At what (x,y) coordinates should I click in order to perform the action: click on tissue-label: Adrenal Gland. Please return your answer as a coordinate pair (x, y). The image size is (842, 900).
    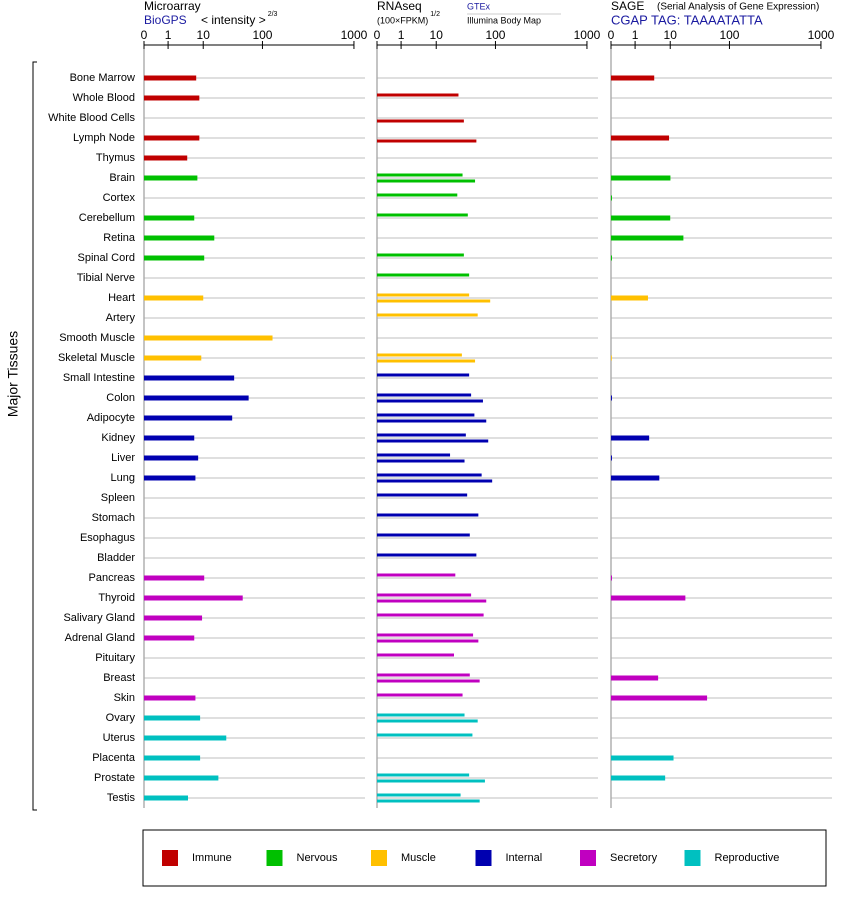
    Looking at the image, I should click on (100, 638).